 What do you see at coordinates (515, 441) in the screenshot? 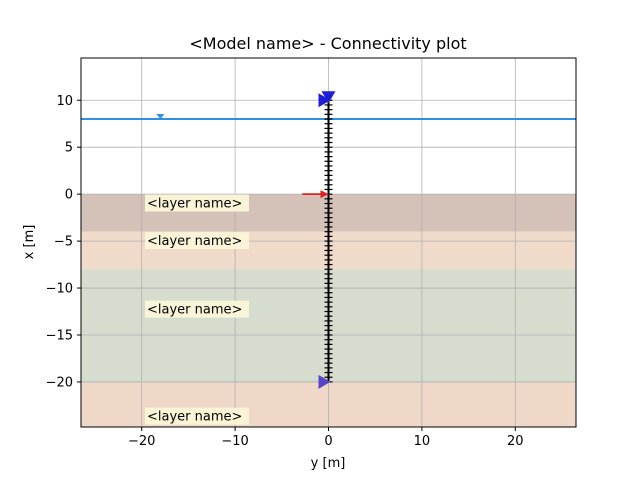
I see `x-tick-label: 20` at bounding box center [515, 441].